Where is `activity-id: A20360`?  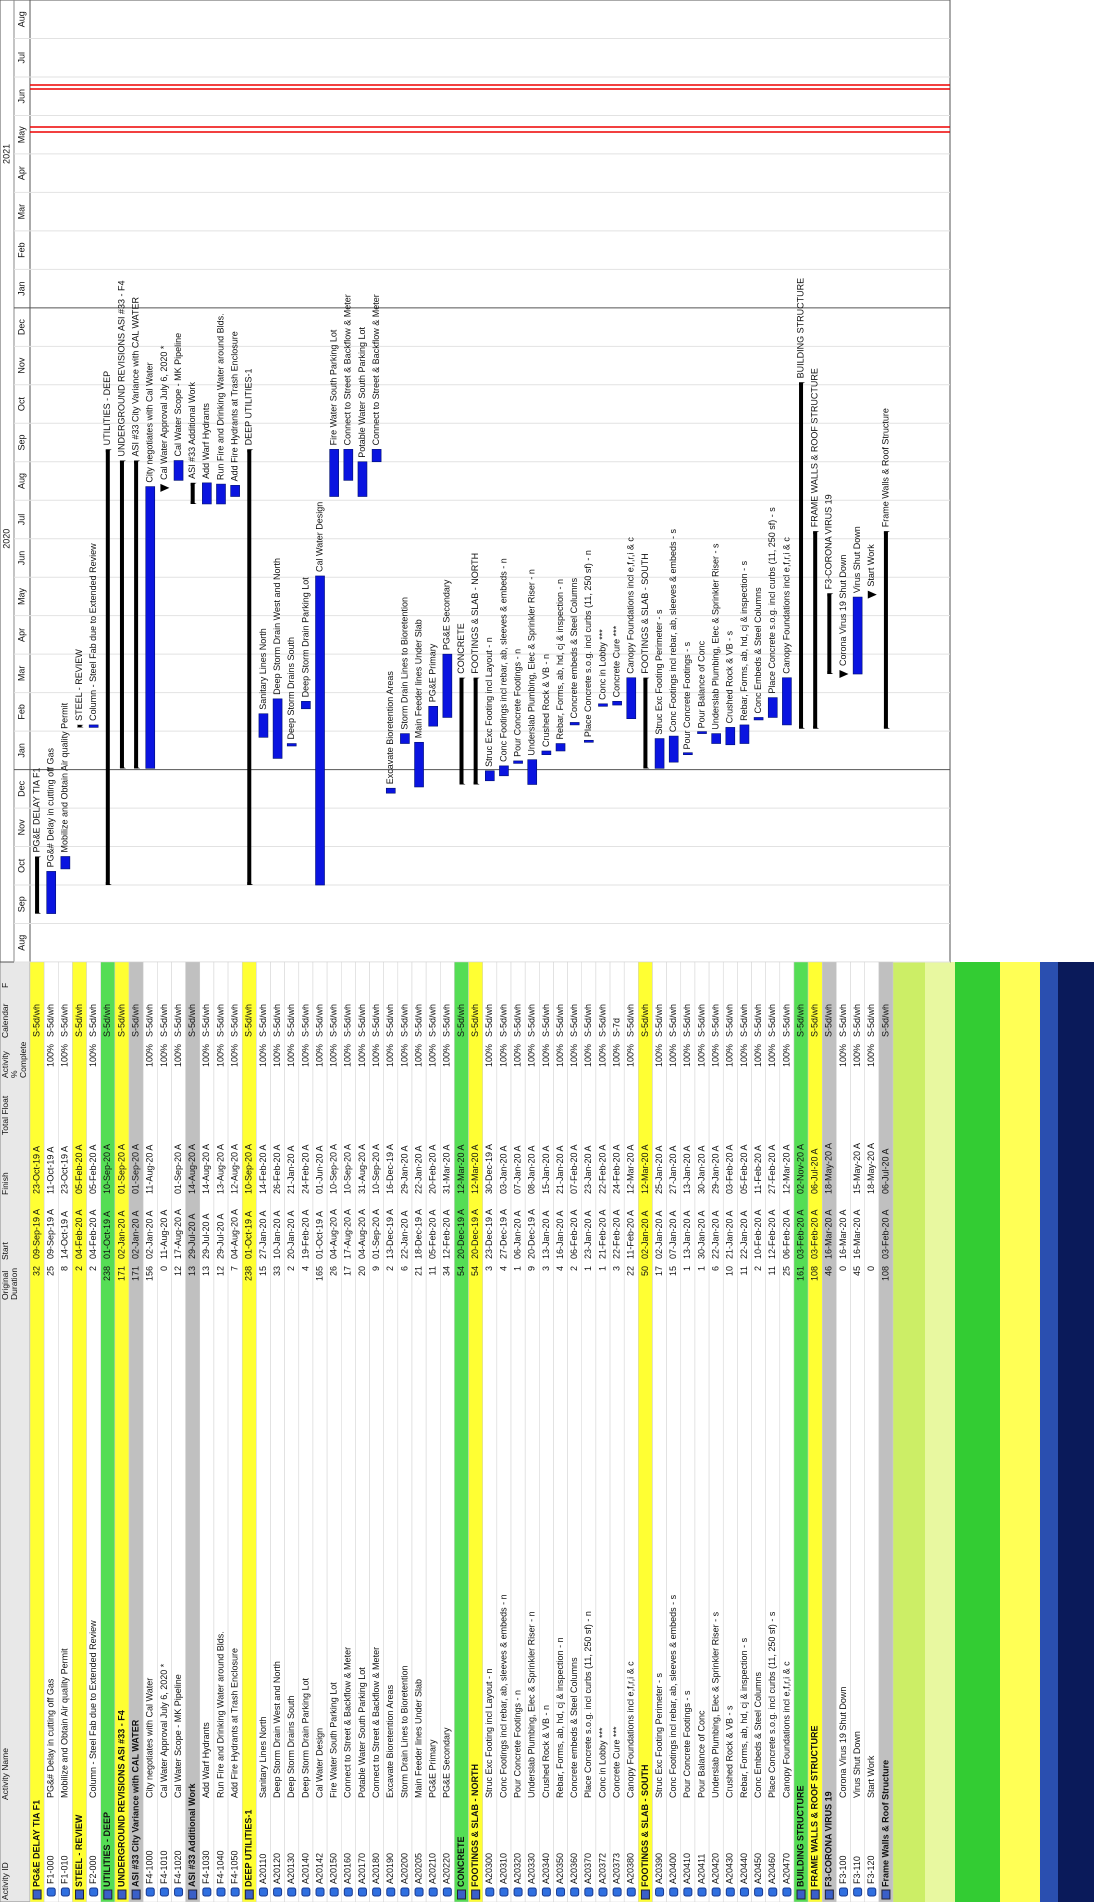
activity-id: A20360 is located at coordinates (574, 1868).